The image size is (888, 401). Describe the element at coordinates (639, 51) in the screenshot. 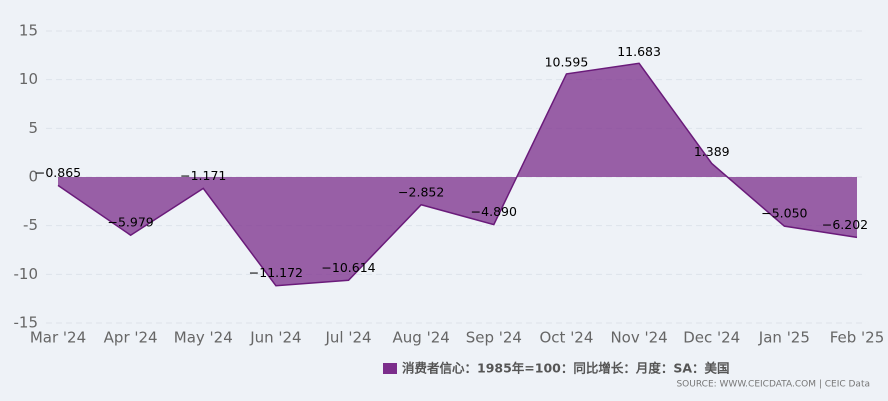

I see `value-label: 11.683` at that location.